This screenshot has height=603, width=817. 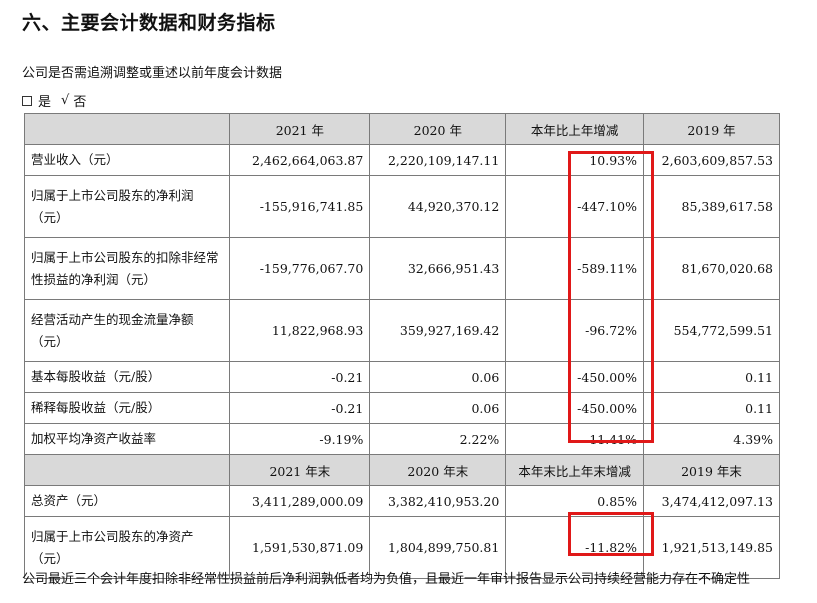 What do you see at coordinates (711, 330) in the screenshot?
I see `value-2019: 554,772,599.51` at bounding box center [711, 330].